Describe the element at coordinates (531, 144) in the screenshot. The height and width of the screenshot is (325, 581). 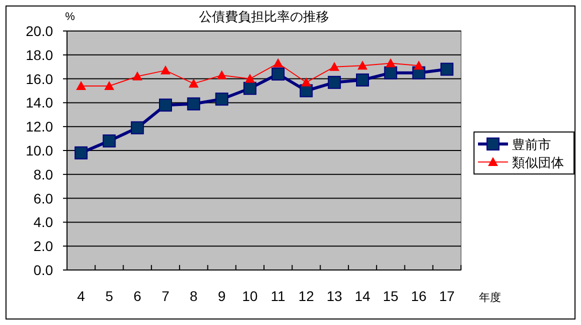
I see `legend-label: 豊前市` at that location.